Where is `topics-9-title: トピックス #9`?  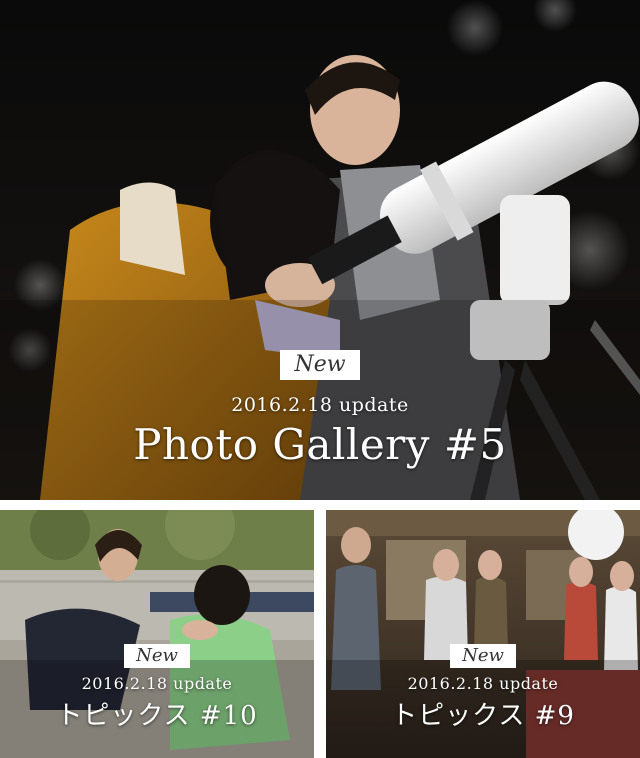 topics-9-title: トピックス #9 is located at coordinates (483, 716).